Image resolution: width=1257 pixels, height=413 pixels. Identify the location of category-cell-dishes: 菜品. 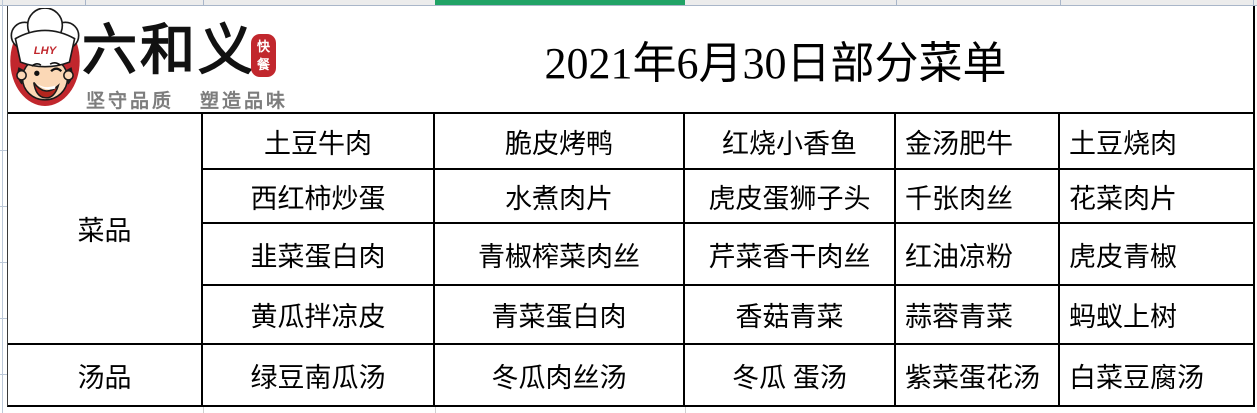
(105, 229).